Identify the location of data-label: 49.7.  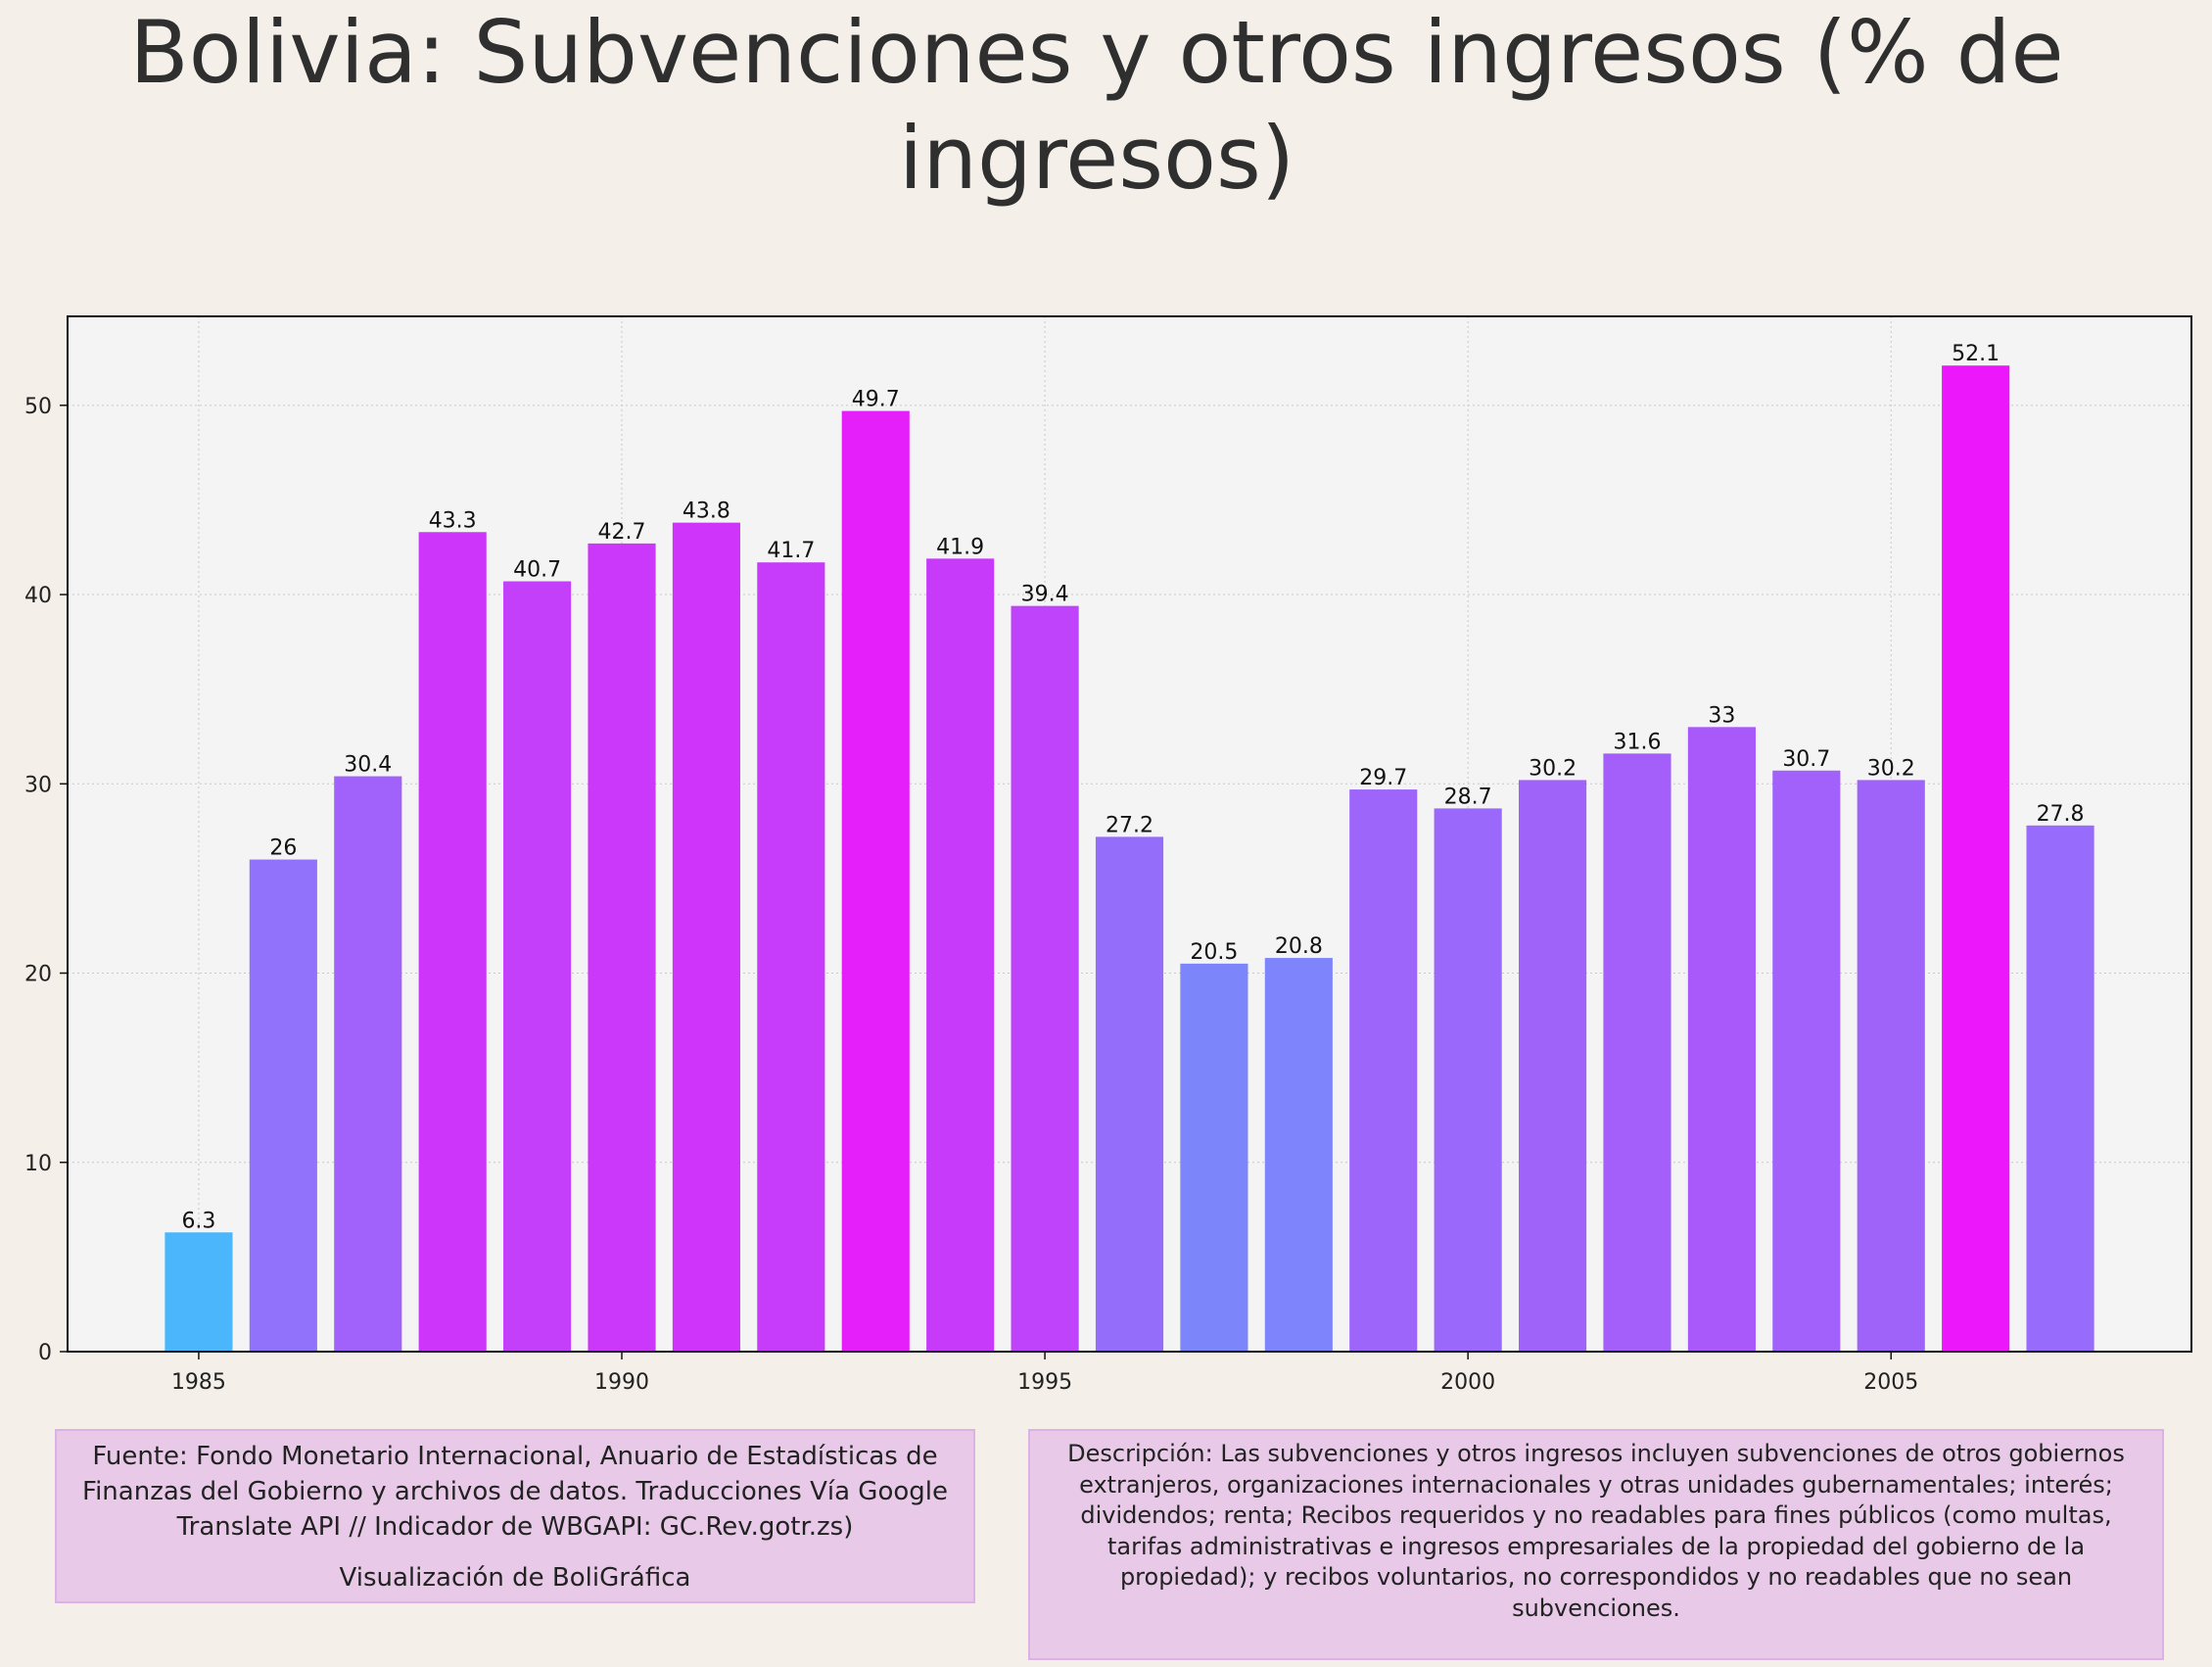
(876, 400).